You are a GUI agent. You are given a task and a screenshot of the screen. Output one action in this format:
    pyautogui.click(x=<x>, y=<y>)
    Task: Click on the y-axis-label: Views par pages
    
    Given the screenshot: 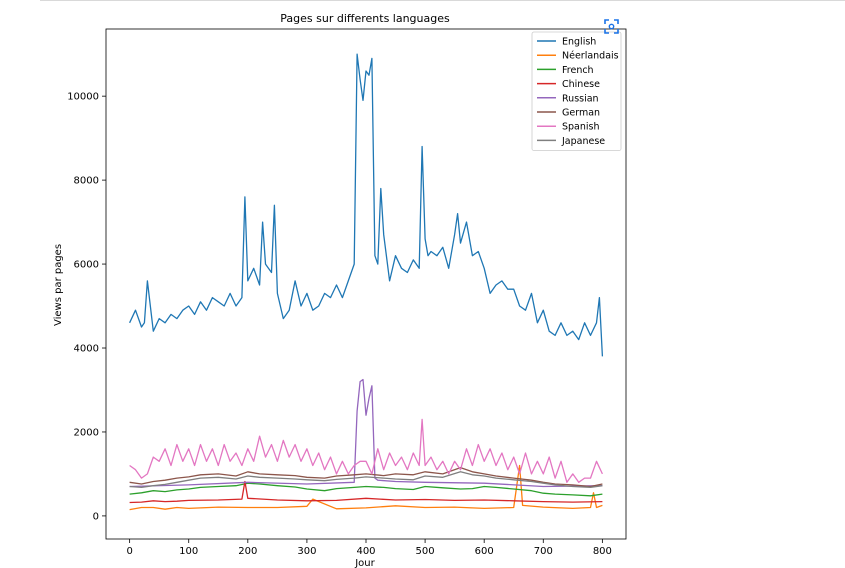 What is the action you would take?
    pyautogui.click(x=58, y=285)
    